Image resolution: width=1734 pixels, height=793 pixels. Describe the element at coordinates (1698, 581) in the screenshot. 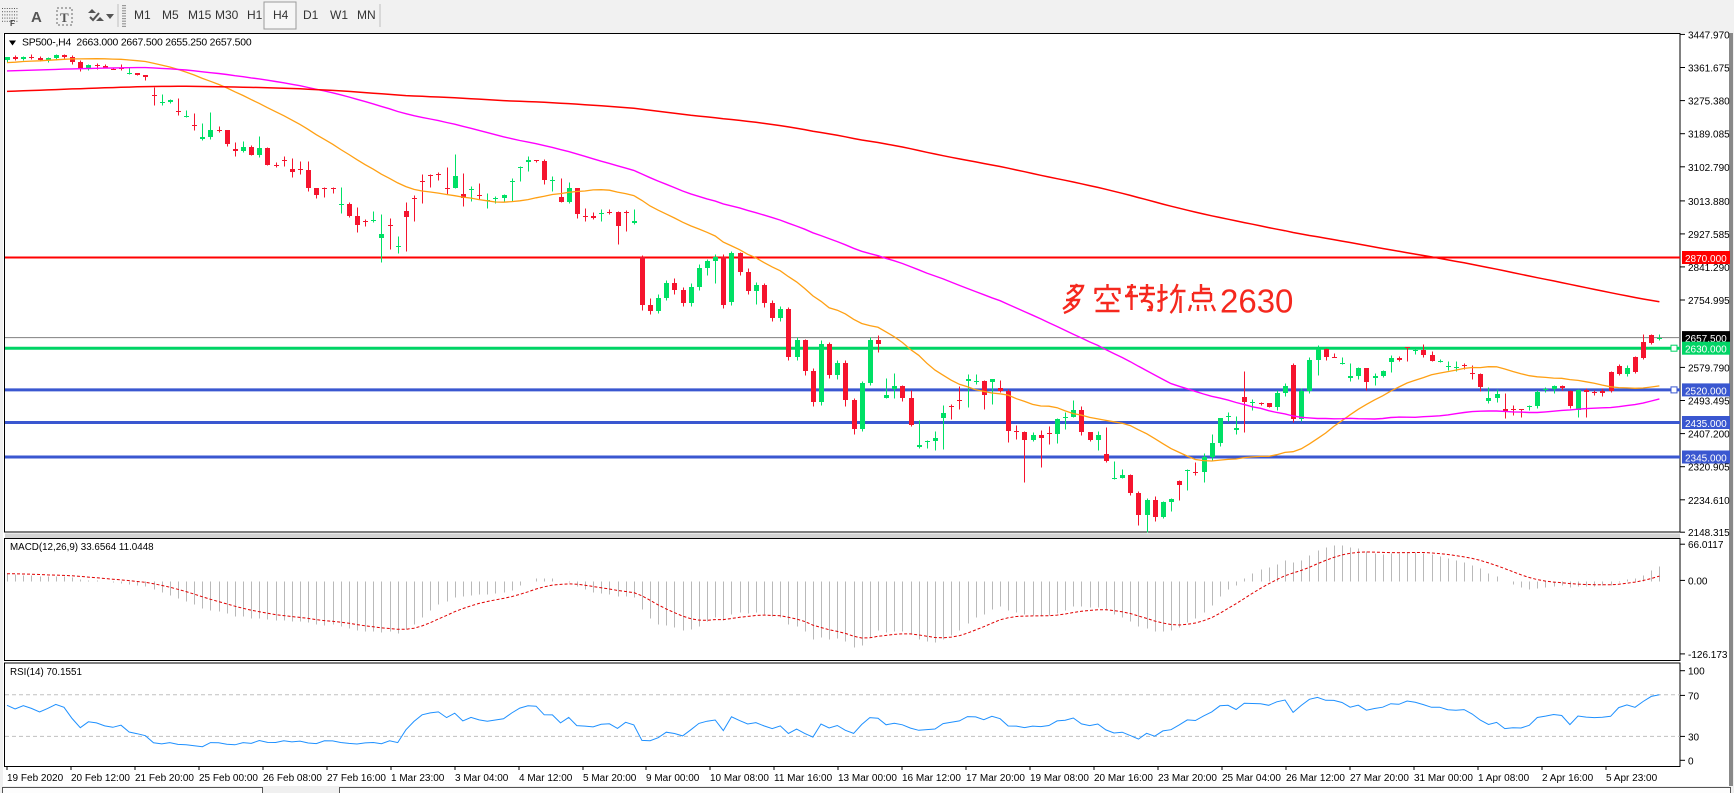

I see `svg-text: 0.00` at that location.